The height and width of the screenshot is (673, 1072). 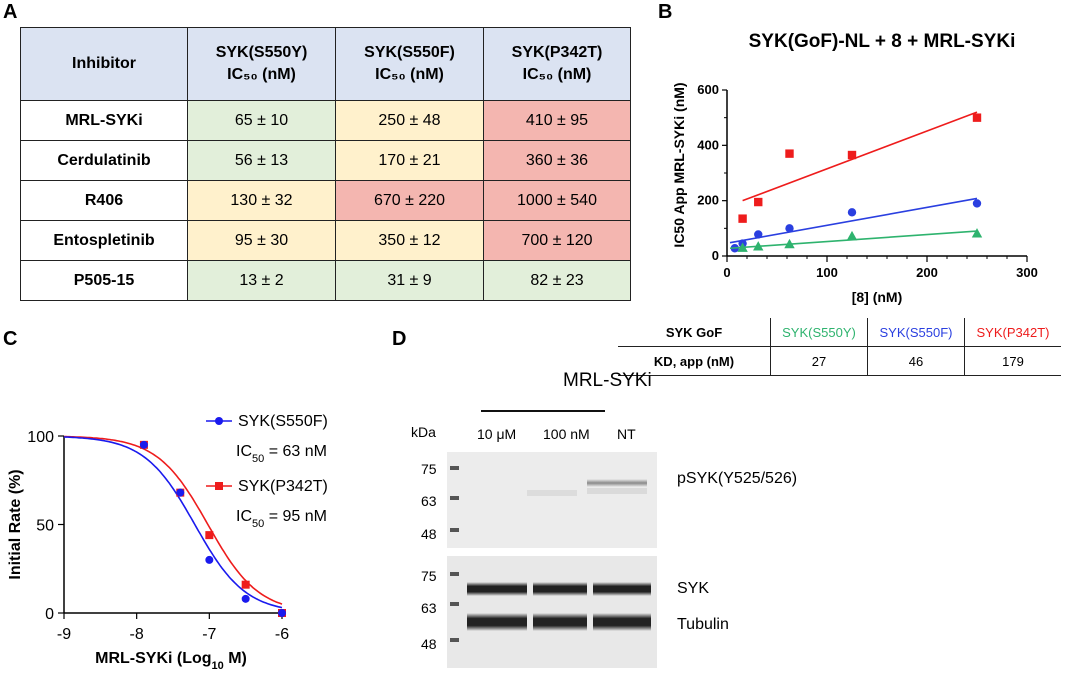 What do you see at coordinates (679, 164) in the screenshot?
I see `y-axis-label: IC50 App MRL-SYKi (nM)` at bounding box center [679, 164].